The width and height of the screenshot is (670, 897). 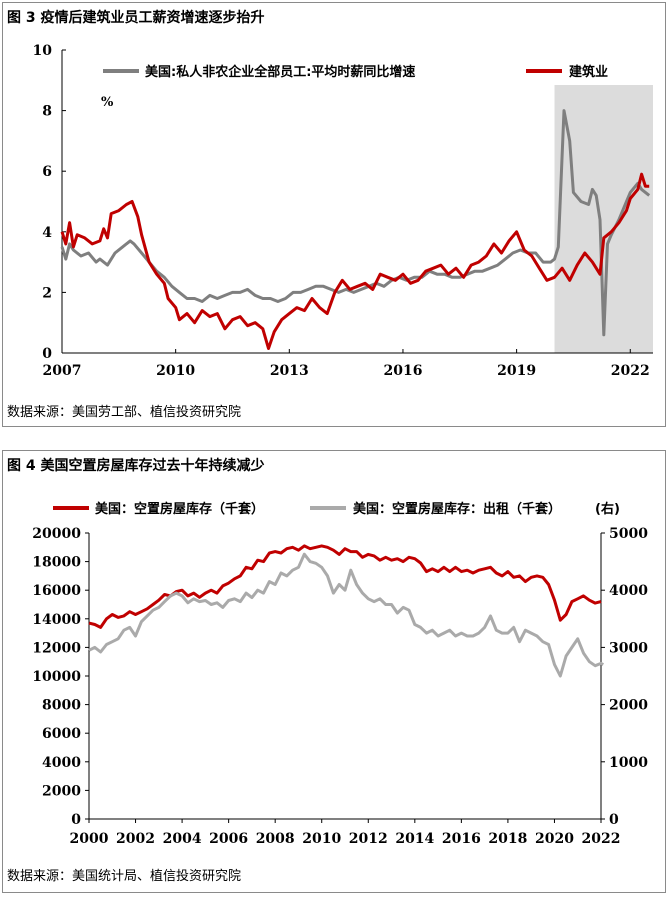 I want to click on x-tick-label: 2014, so click(x=414, y=839).